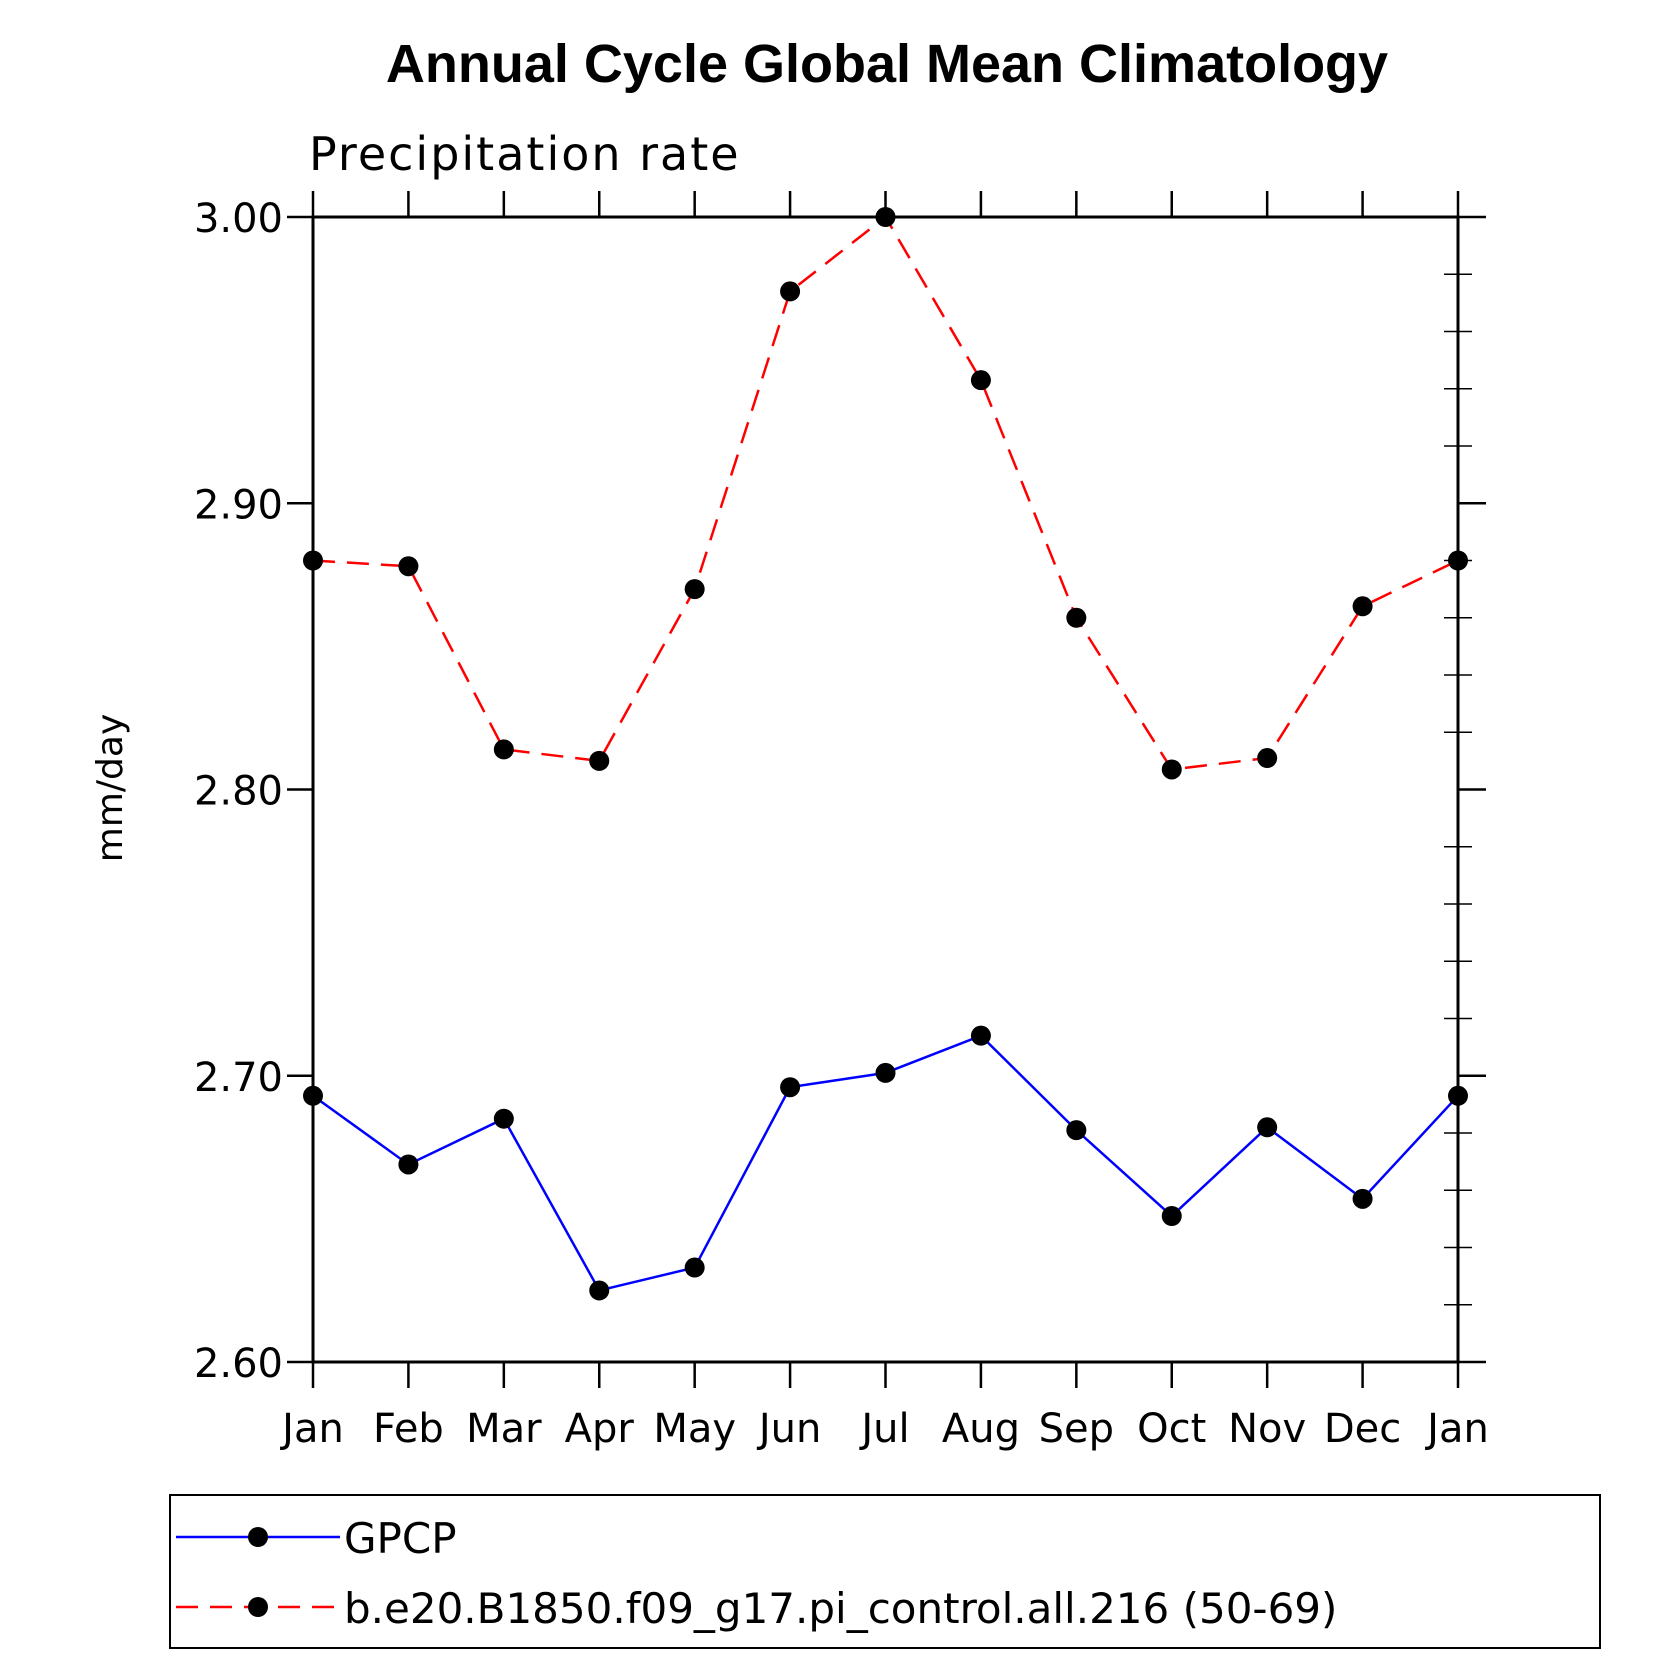 Image resolution: width=1669 pixels, height=1669 pixels. I want to click on y-tick-label: 3.00, so click(238, 219).